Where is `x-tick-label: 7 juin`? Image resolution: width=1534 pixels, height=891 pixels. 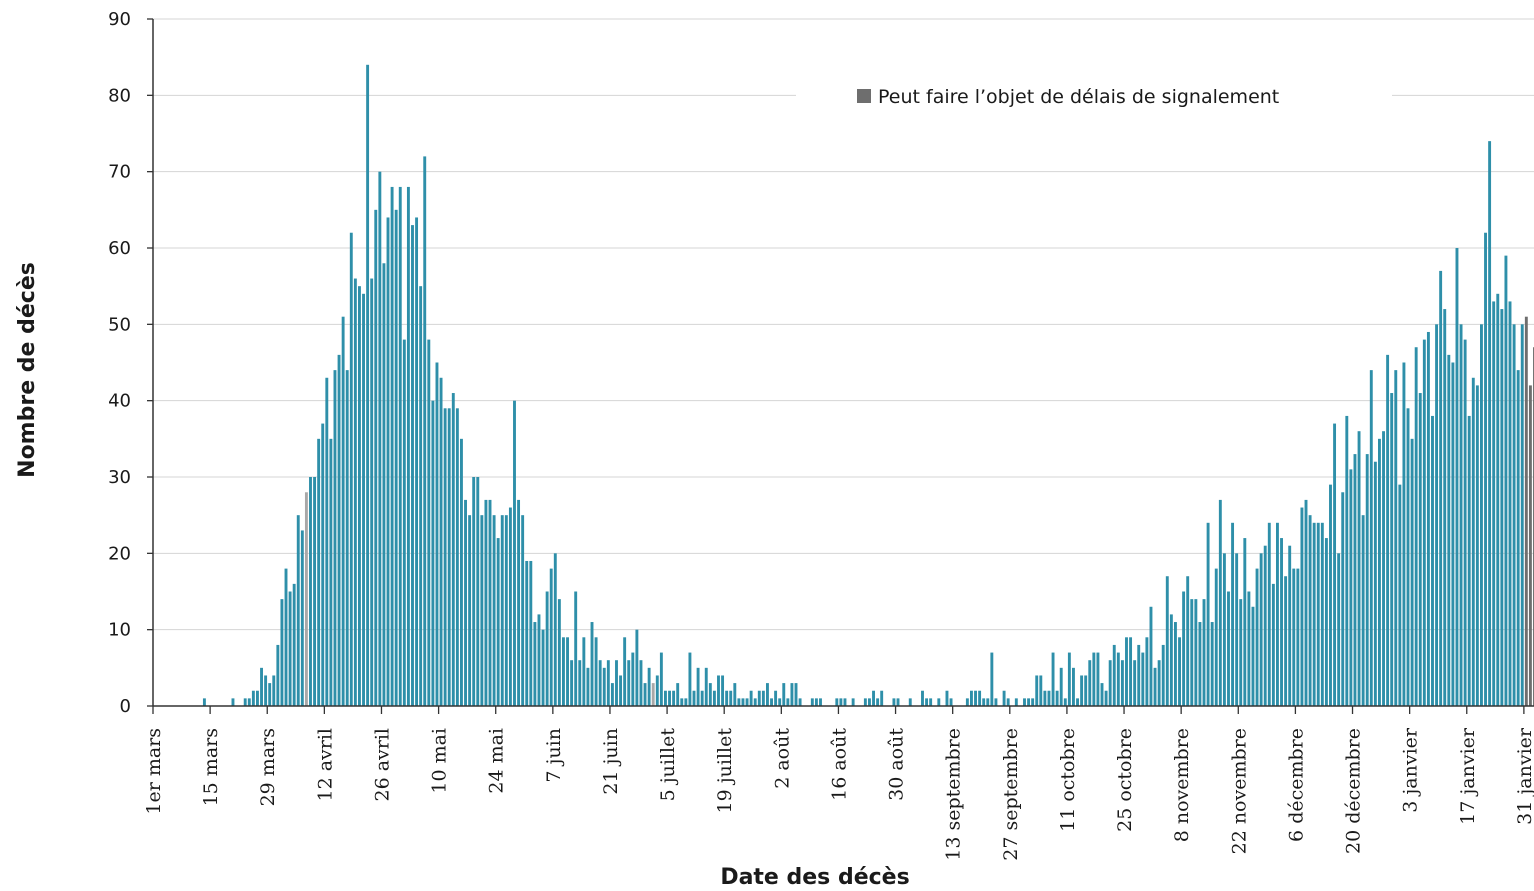
x-tick-label: 7 juin is located at coordinates (554, 755).